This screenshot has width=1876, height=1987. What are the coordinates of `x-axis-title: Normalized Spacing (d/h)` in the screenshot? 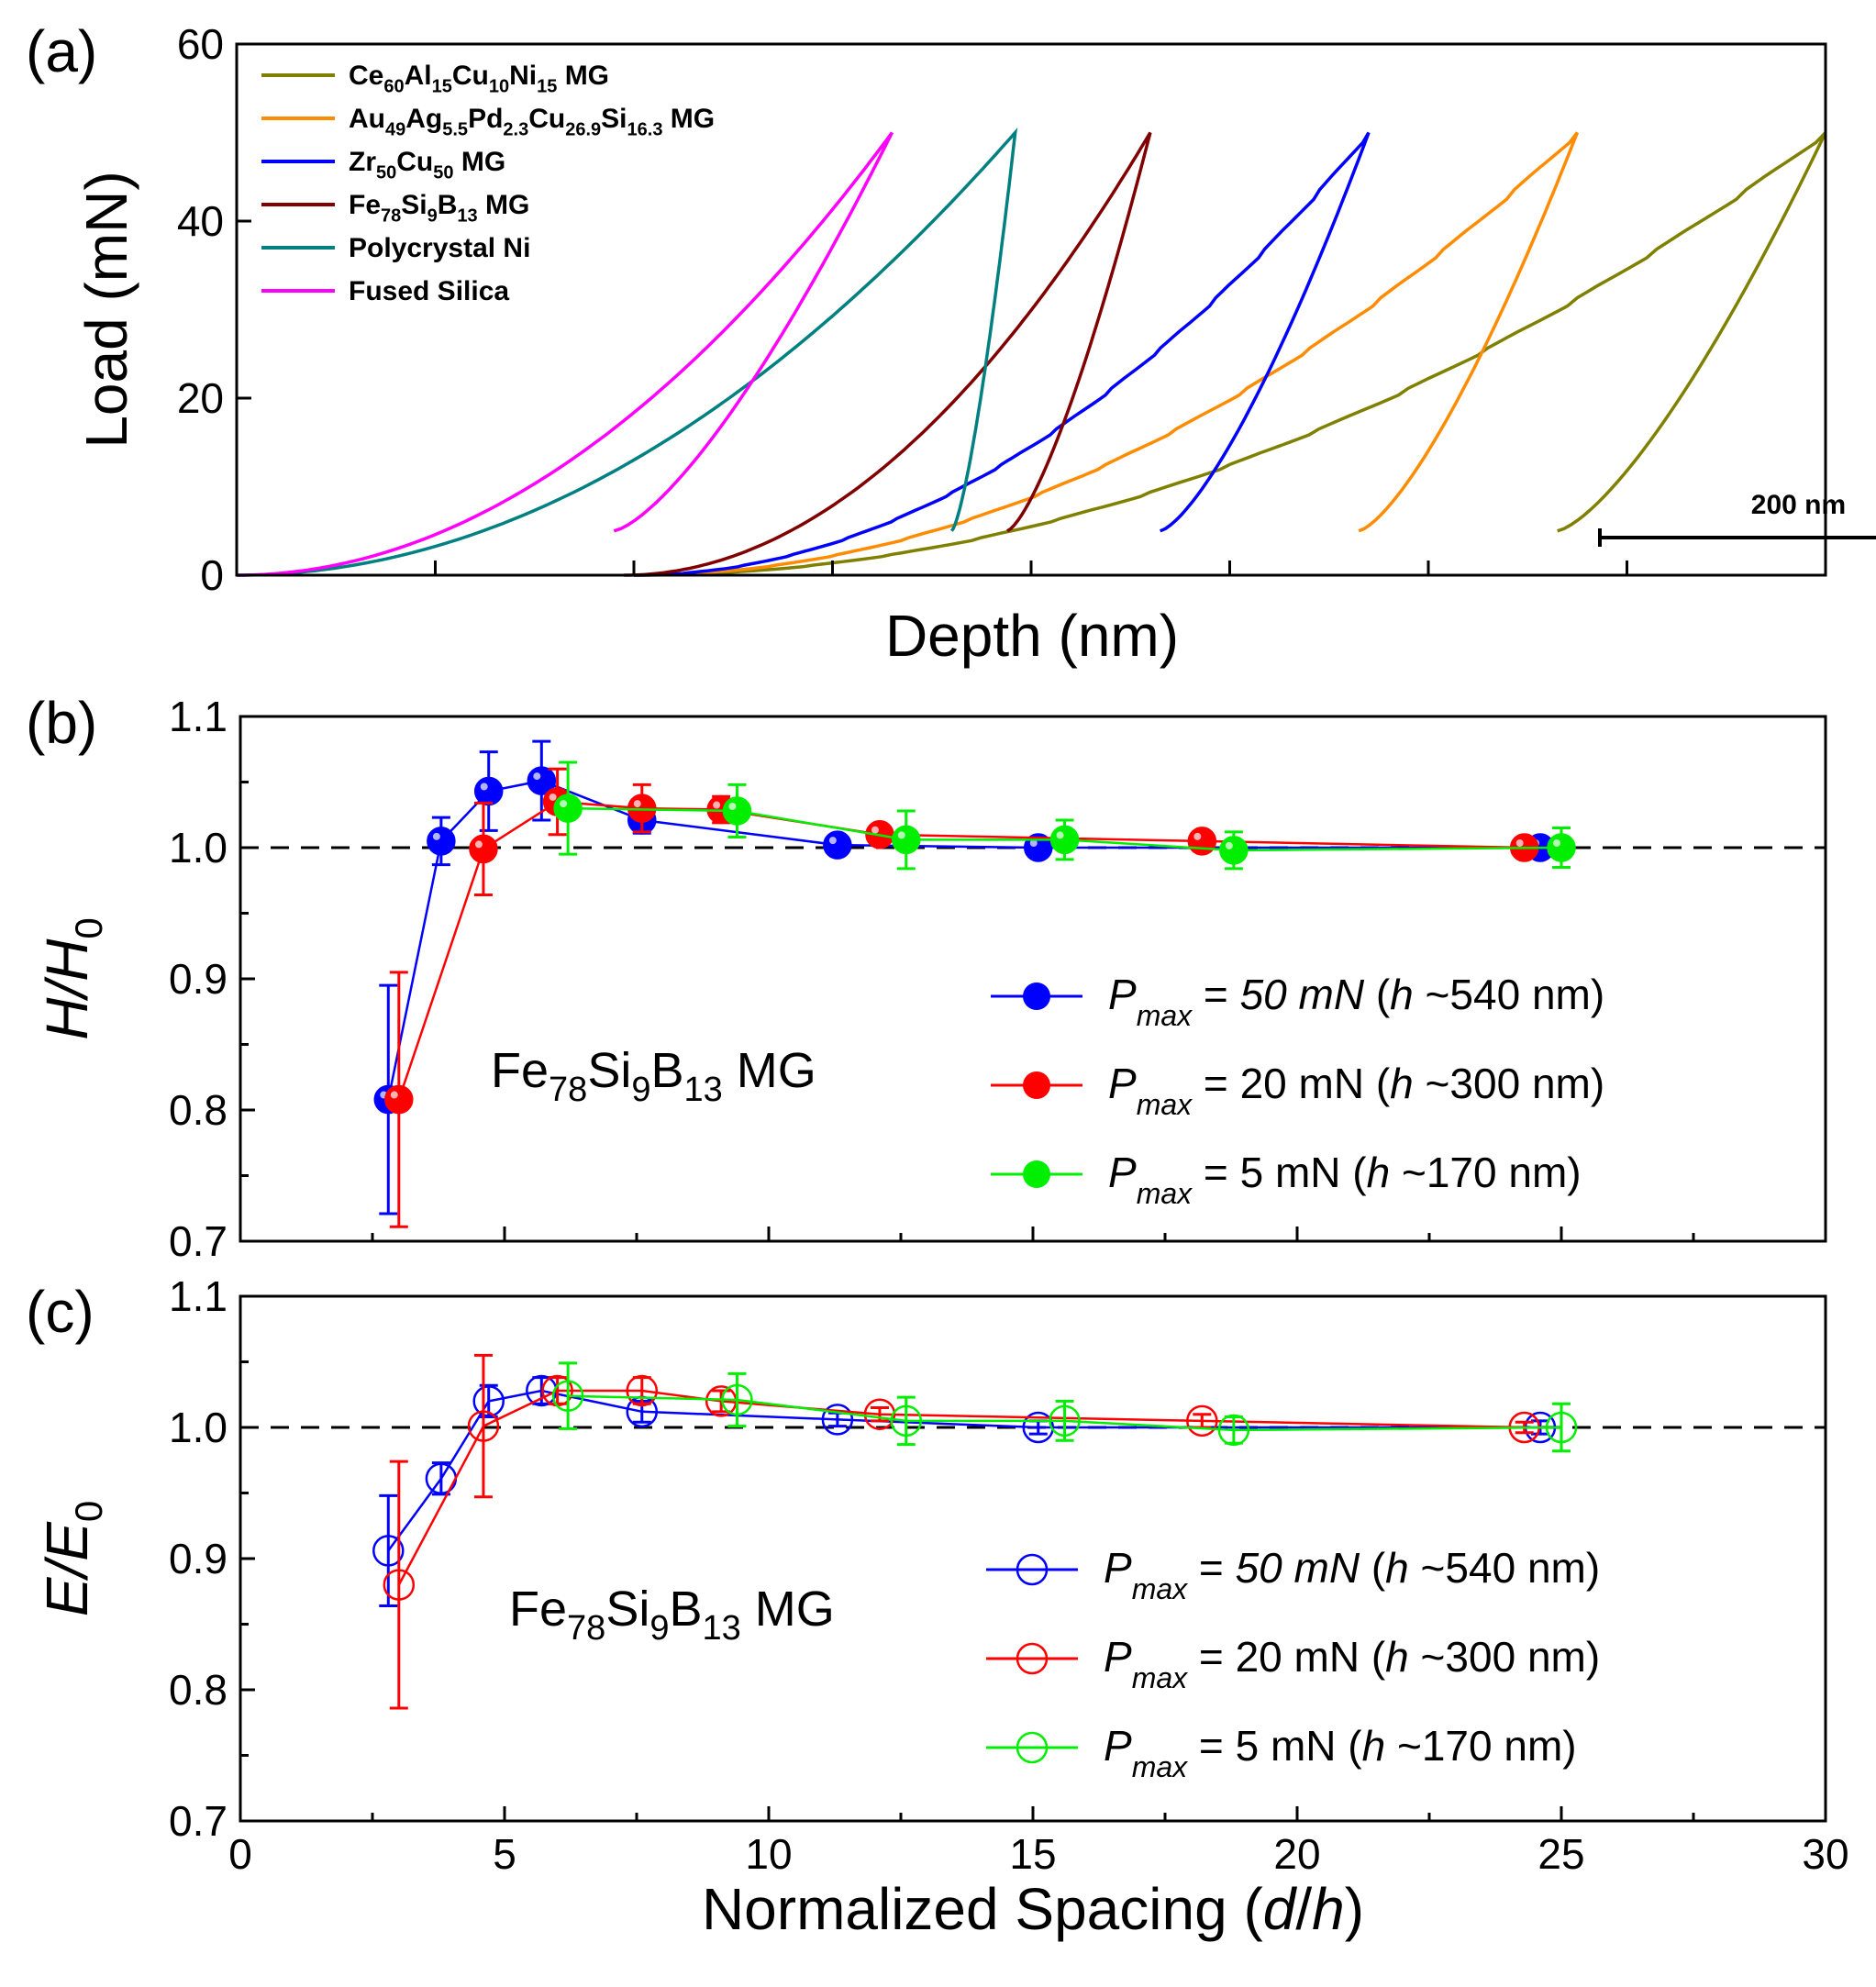 It's located at (1033, 1909).